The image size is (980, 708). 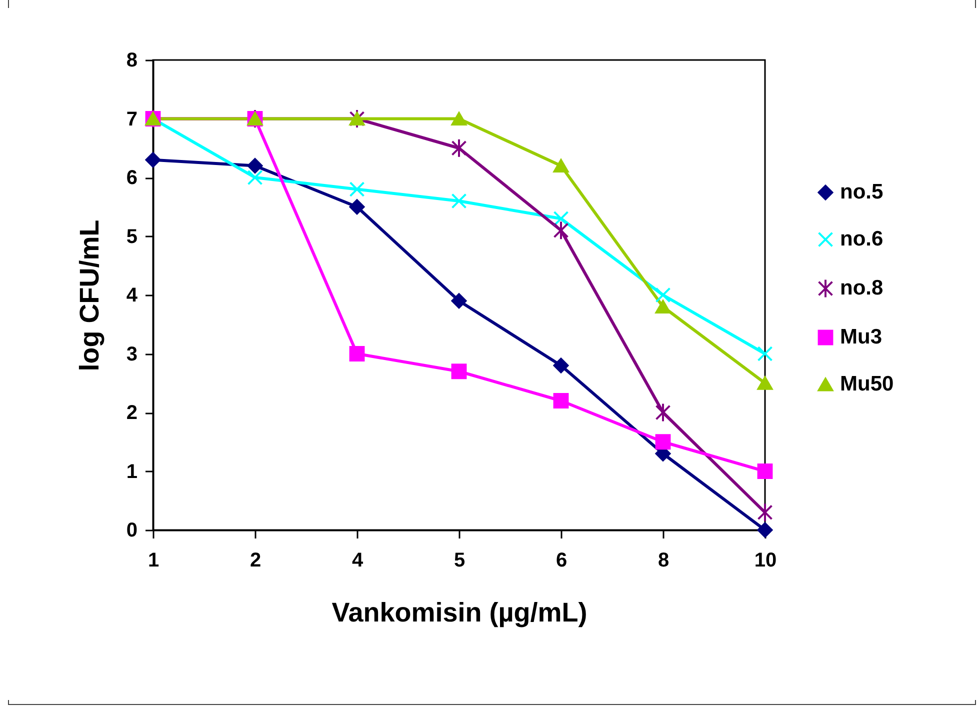 I want to click on x-tick-label: 1, so click(x=154, y=561).